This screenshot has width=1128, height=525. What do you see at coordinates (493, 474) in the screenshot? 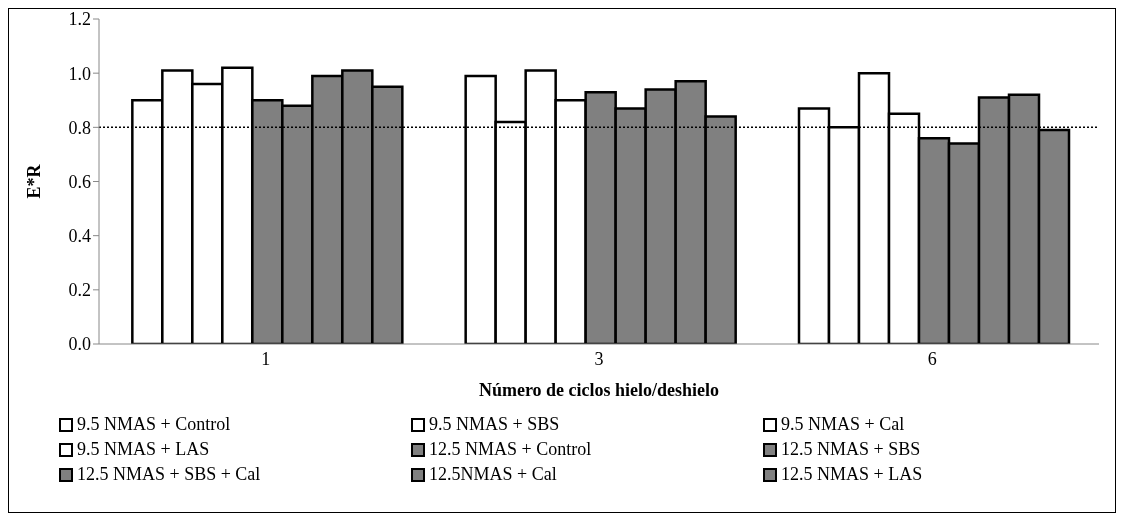
I see `legend-label: 12.5NMAS + Cal` at bounding box center [493, 474].